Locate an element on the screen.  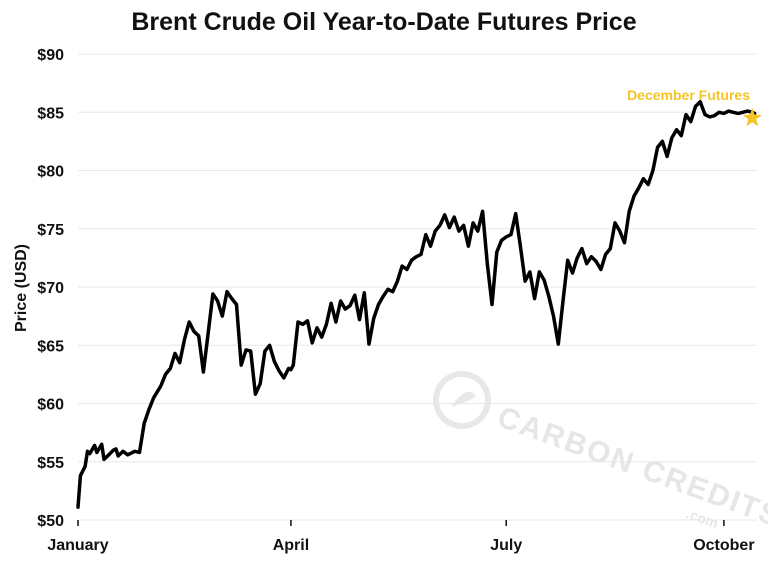
annotation-label: December Futures is located at coordinates (688, 95).